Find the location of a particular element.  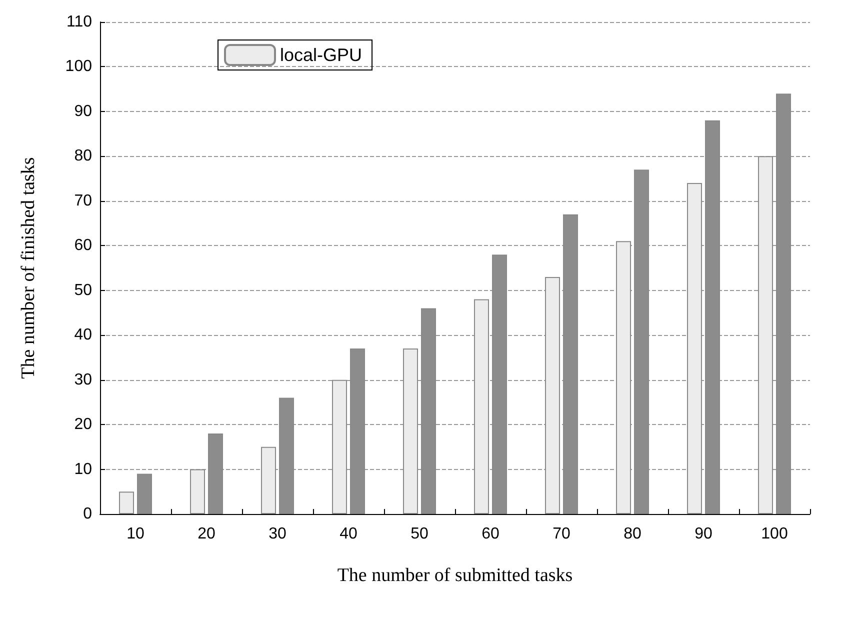

y-tick-label: 70 is located at coordinates (83, 201).